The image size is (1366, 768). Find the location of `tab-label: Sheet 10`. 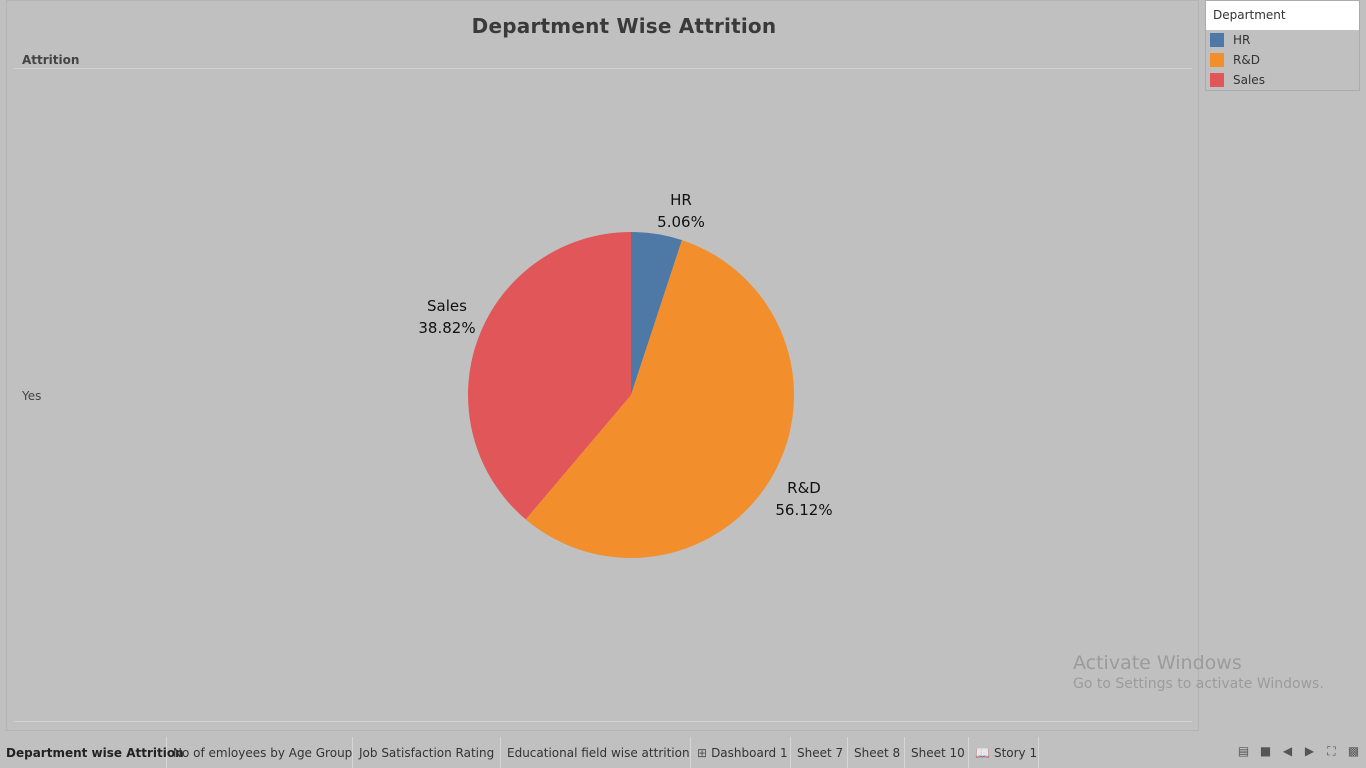

tab-label: Sheet 10 is located at coordinates (938, 752).